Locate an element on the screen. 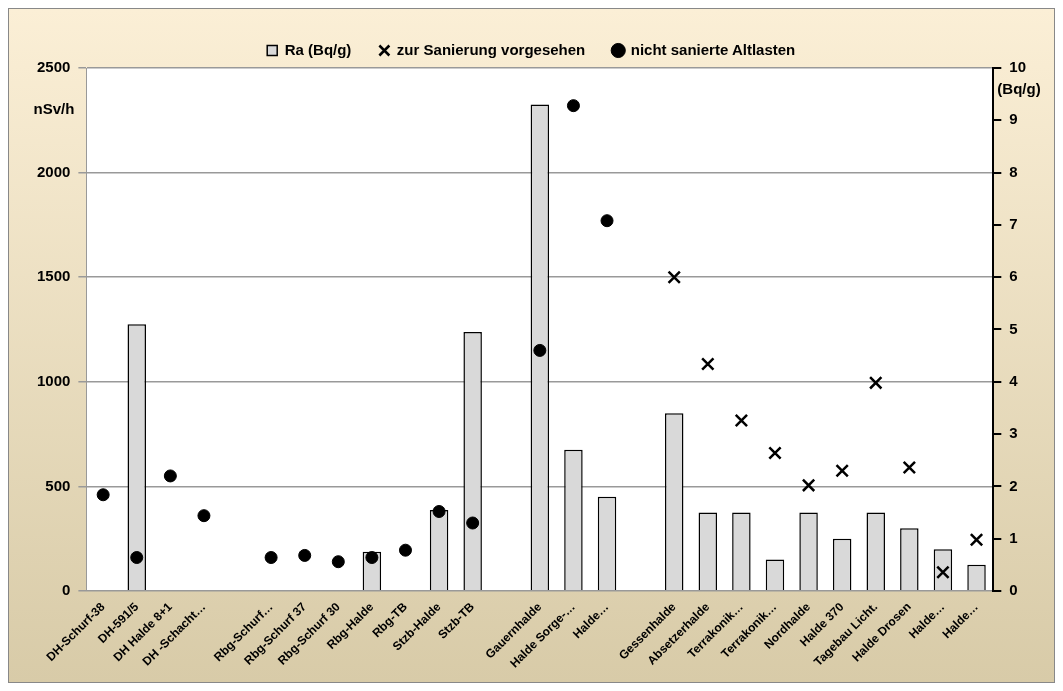 This screenshot has width=1063, height=691. y-tick-label: 2000 is located at coordinates (53, 171).